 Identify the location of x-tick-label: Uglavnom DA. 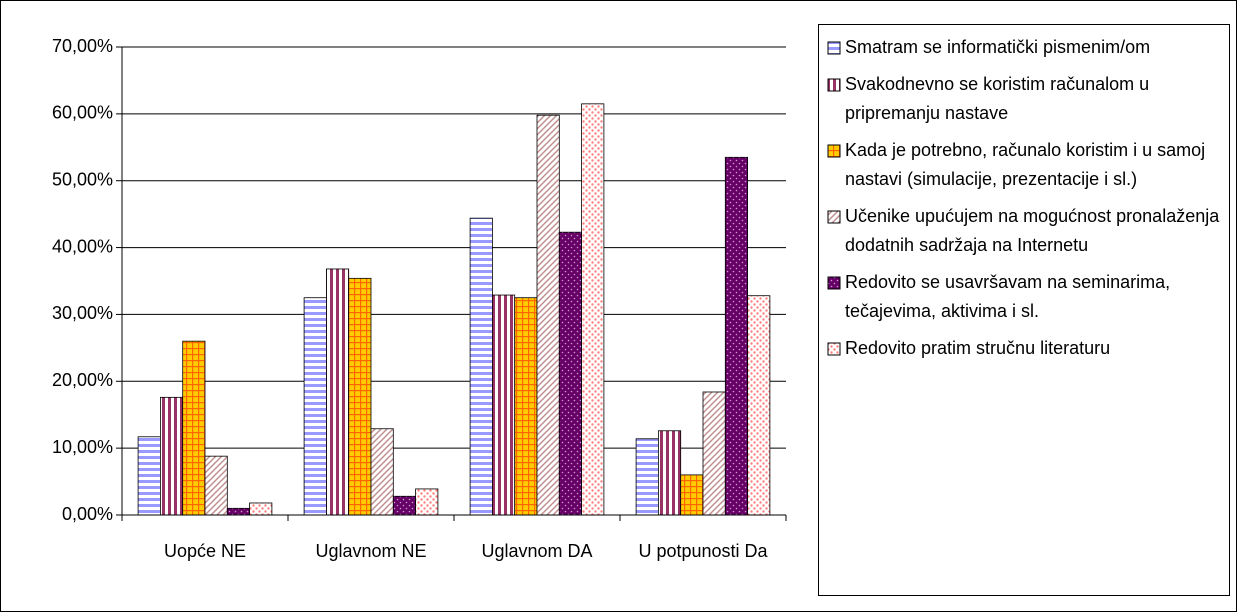
(537, 551).